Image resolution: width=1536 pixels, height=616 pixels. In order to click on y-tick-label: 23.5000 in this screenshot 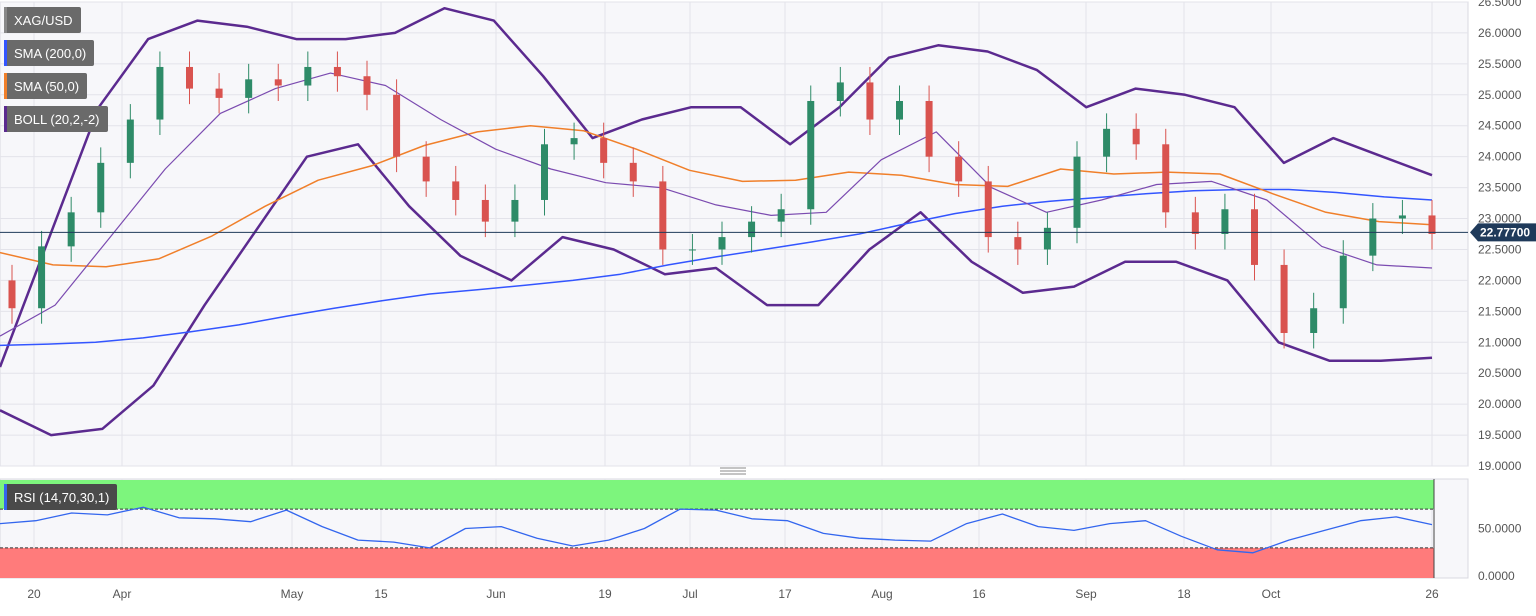, I will do `click(1500, 188)`.